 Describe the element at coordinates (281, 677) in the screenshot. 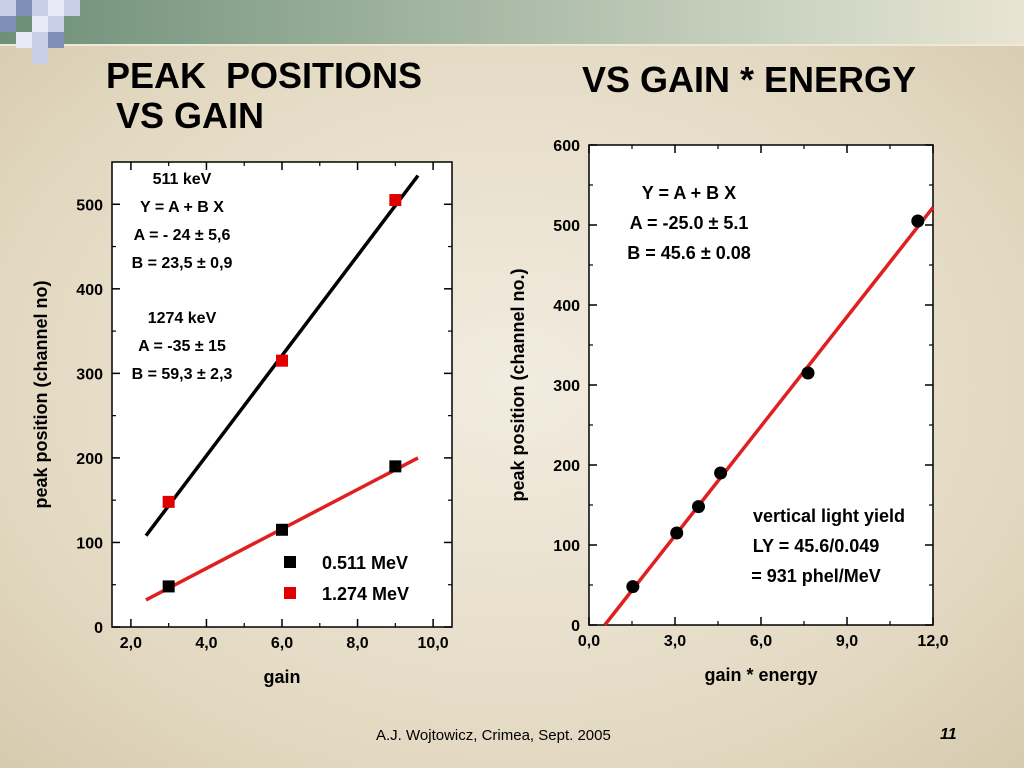

I see `x-axis-label: gain` at that location.